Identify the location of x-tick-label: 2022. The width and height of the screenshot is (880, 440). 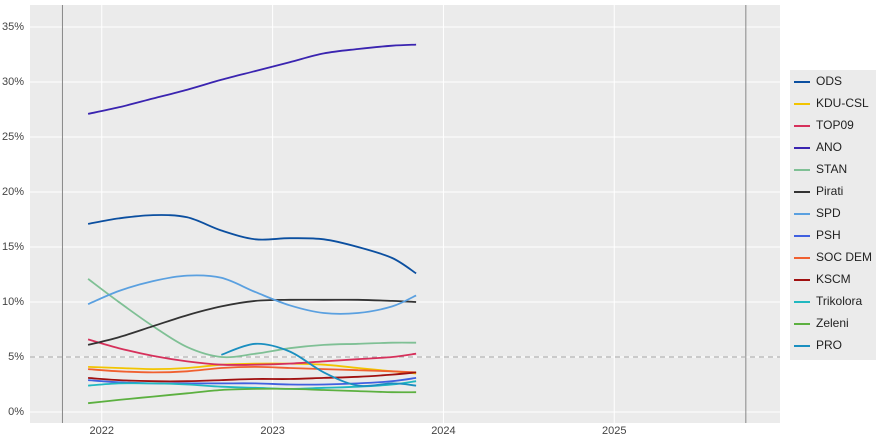
(102, 431).